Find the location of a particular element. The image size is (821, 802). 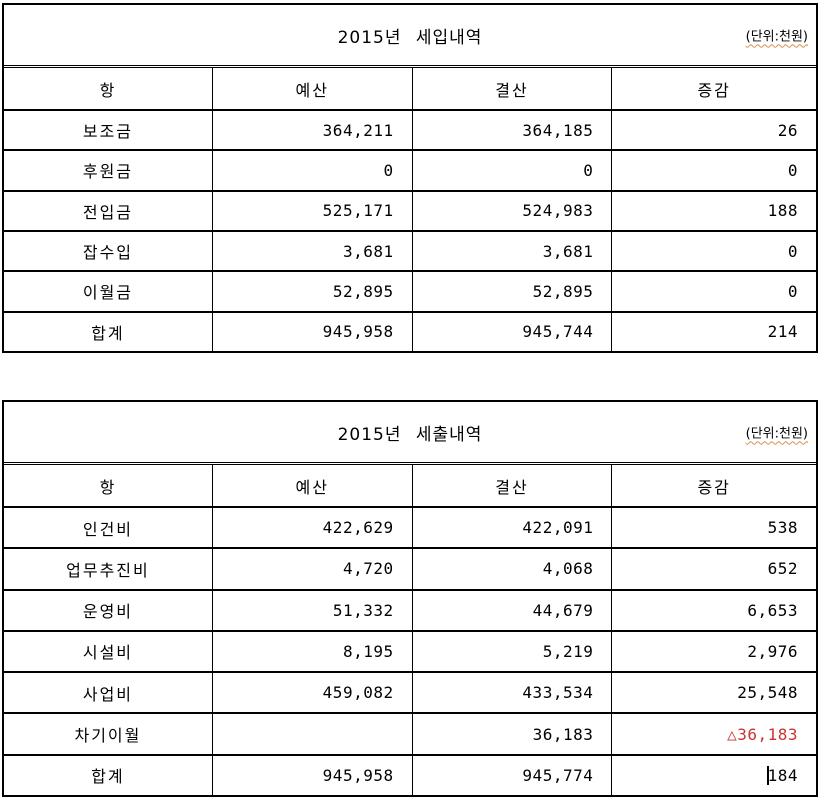

item-cell: 사업비 is located at coordinates (108, 694).